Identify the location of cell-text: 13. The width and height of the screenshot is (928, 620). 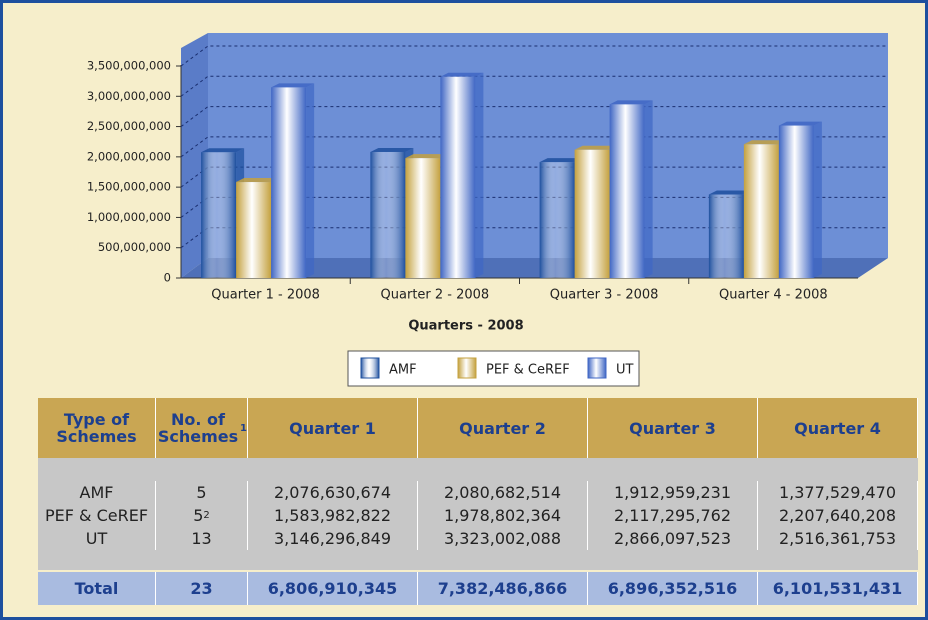
(201, 538).